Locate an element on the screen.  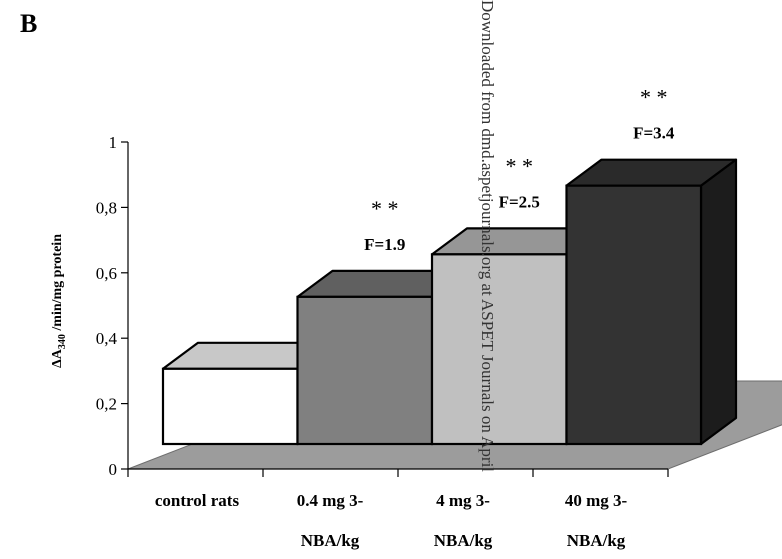
panel-label: B is located at coordinates (28, 23).